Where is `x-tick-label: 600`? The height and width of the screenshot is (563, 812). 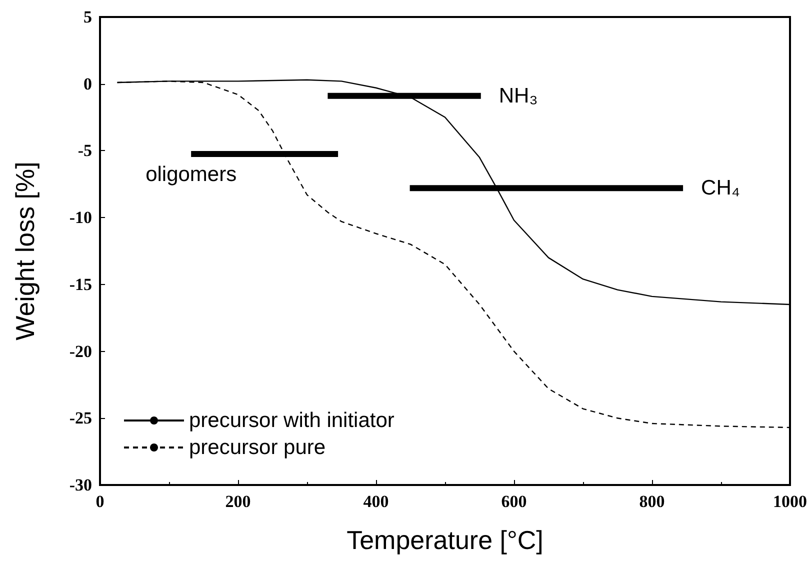 x-tick-label: 600 is located at coordinates (514, 501).